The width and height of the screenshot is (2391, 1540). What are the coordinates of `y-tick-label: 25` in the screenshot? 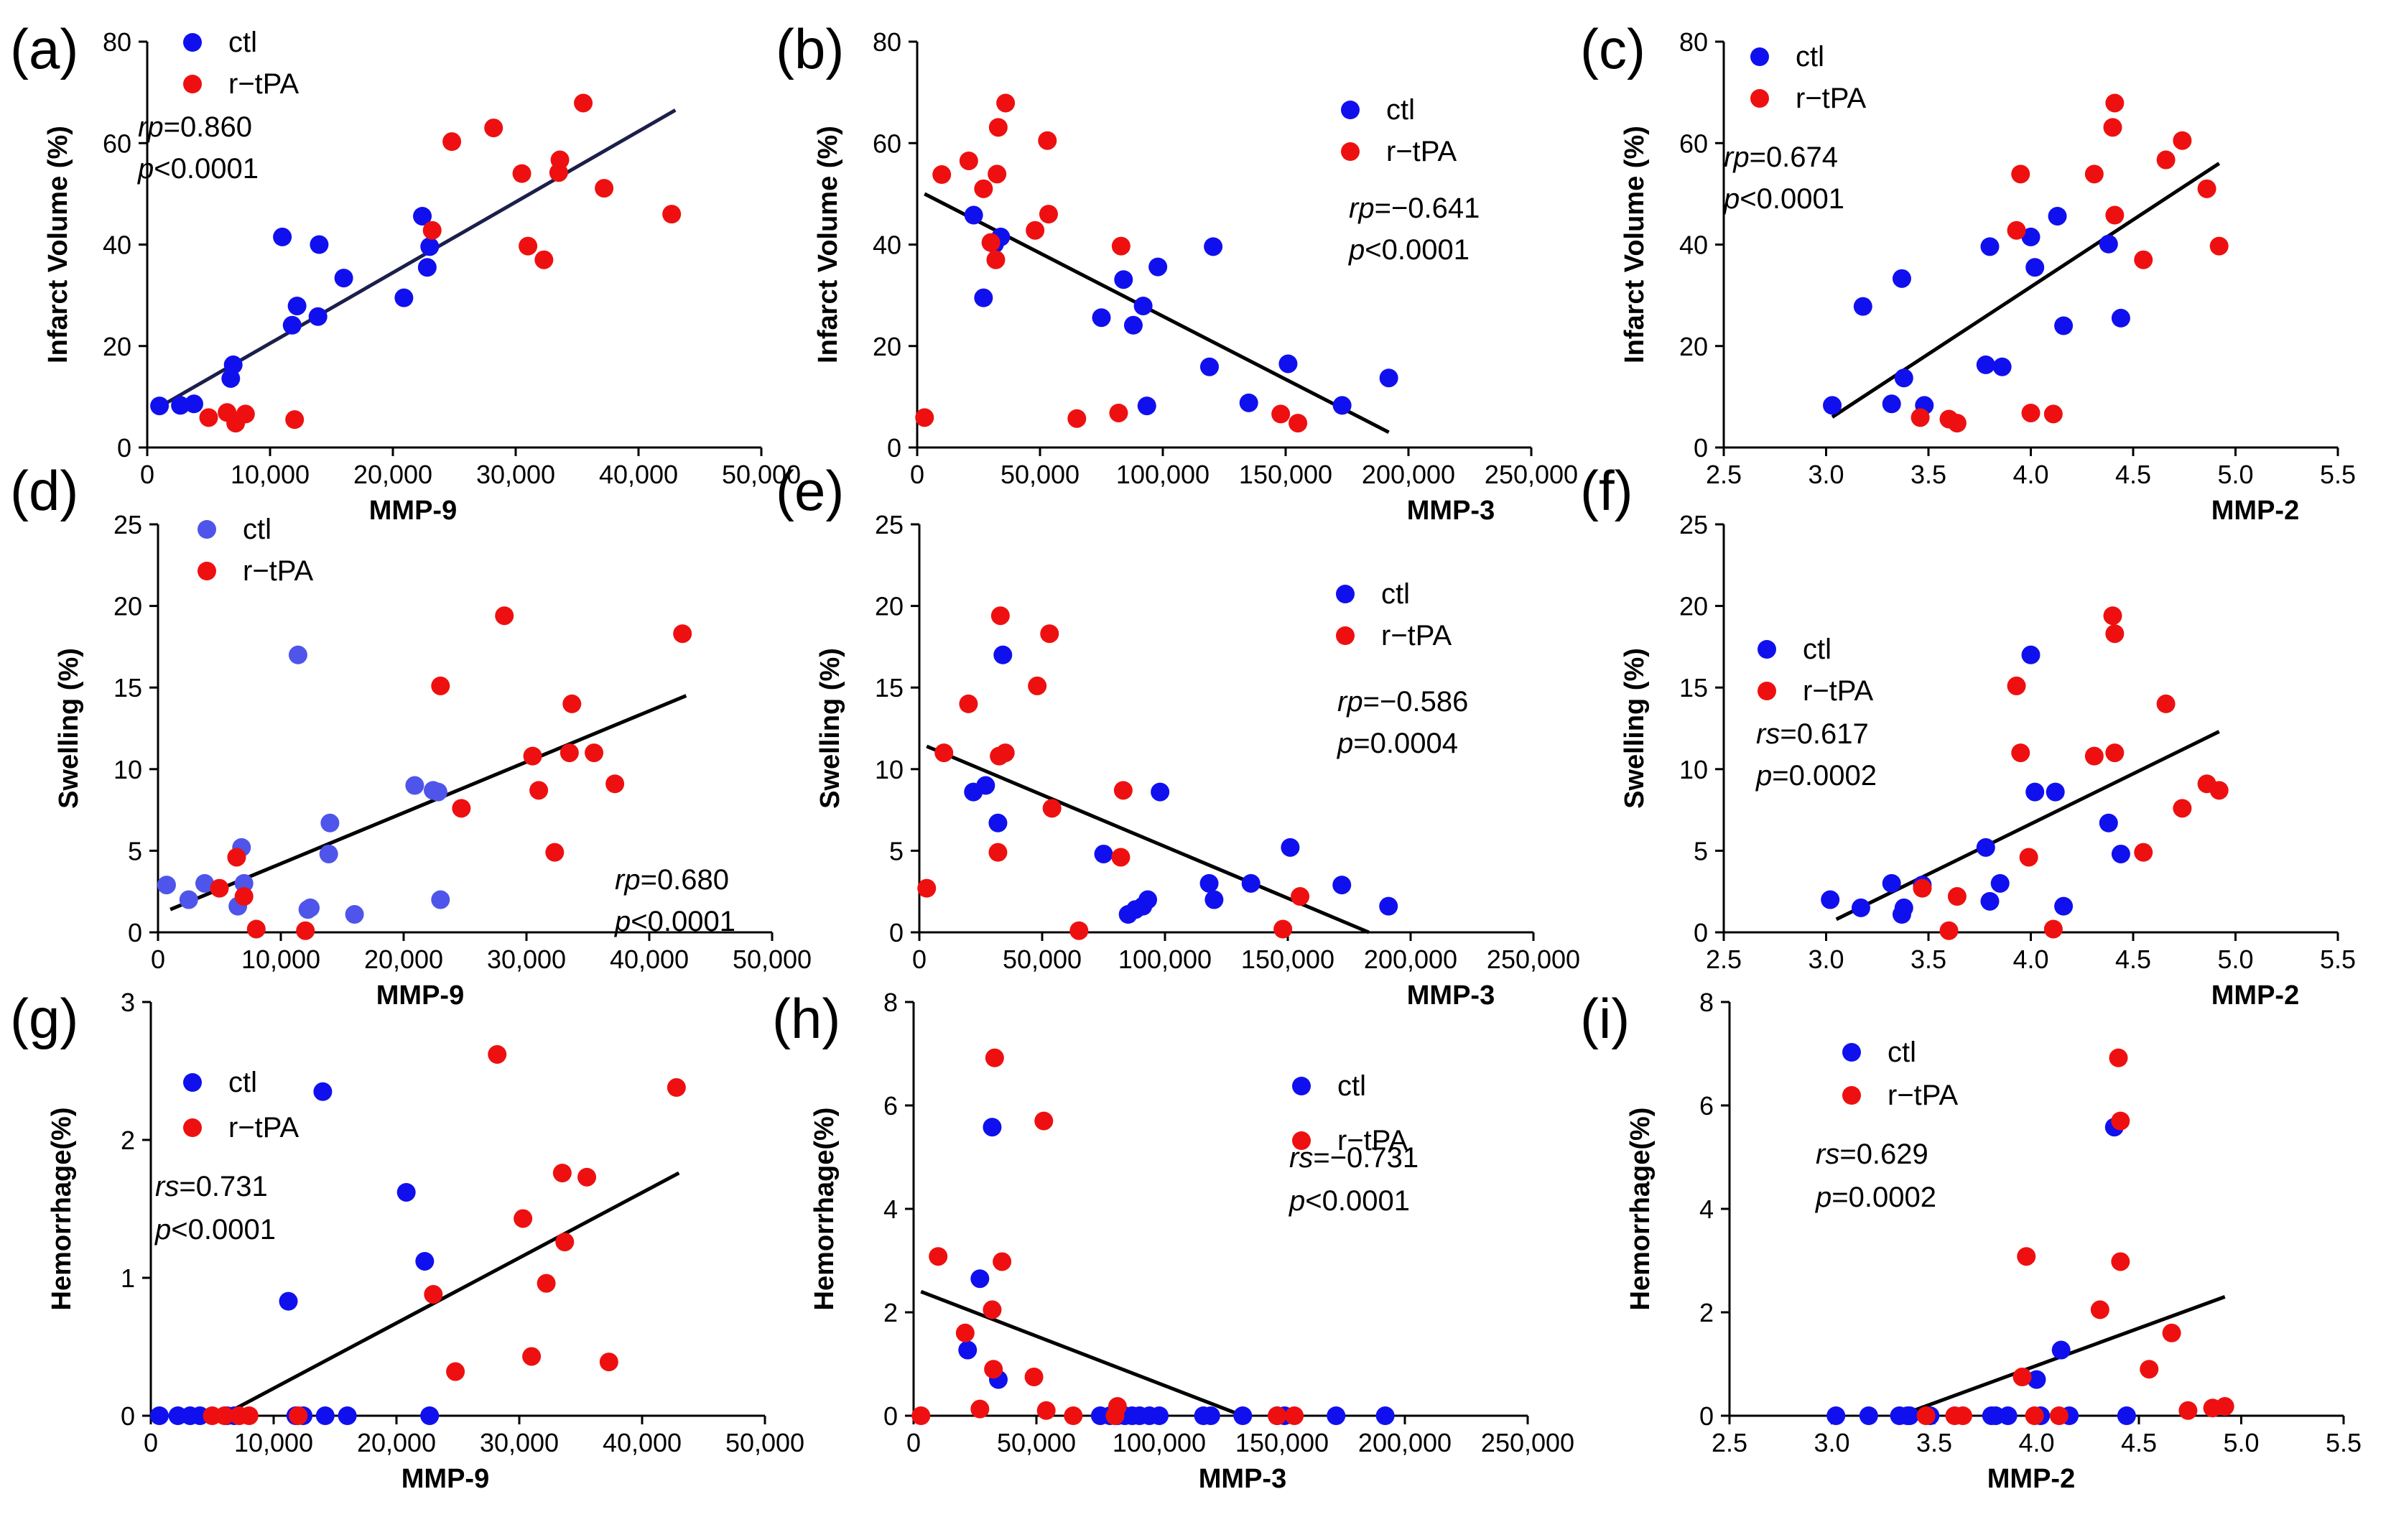 It's located at (1693, 524).